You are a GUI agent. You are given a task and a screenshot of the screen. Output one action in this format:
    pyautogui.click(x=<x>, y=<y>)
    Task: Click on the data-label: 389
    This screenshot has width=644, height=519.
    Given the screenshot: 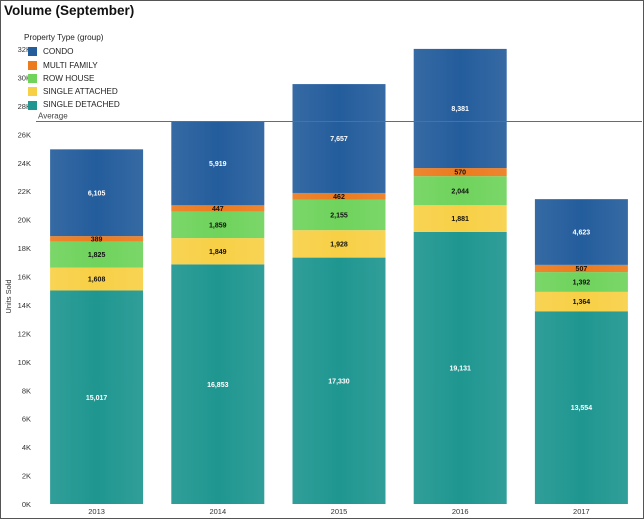 What is the action you would take?
    pyautogui.click(x=97, y=239)
    